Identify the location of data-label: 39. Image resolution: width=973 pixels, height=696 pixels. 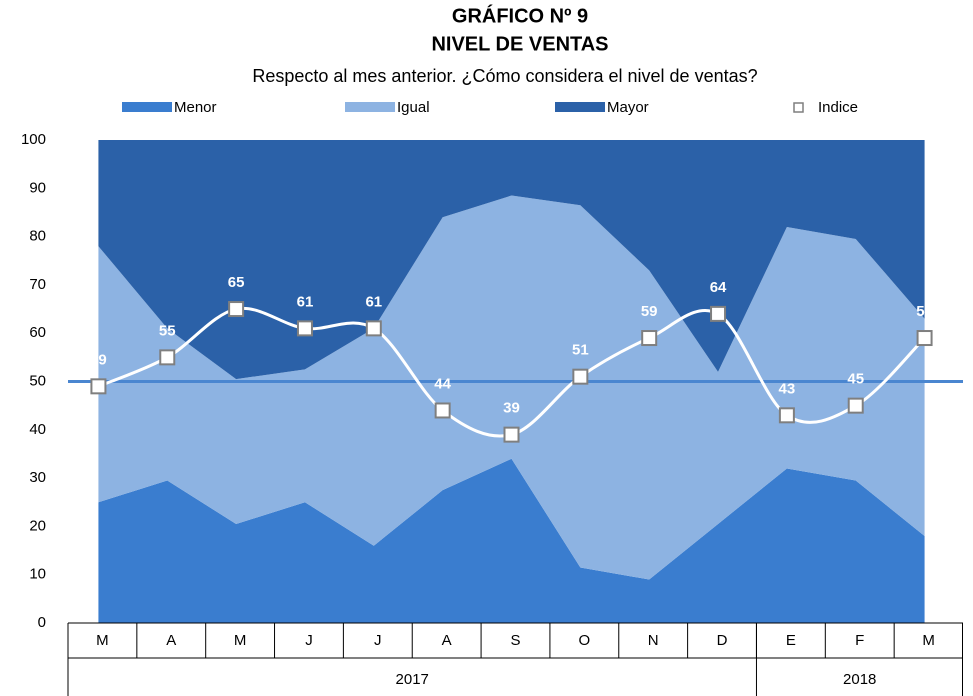
(511, 408).